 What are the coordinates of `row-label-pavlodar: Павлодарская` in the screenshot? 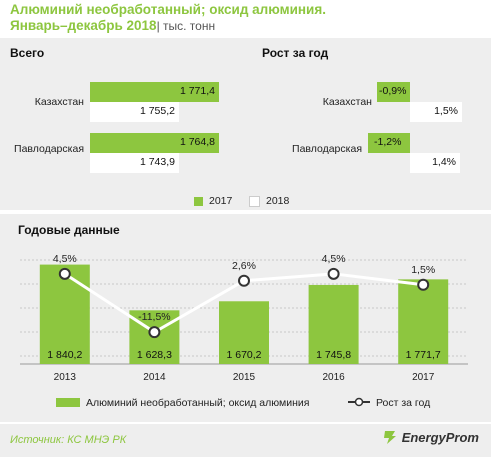 It's located at (49, 149).